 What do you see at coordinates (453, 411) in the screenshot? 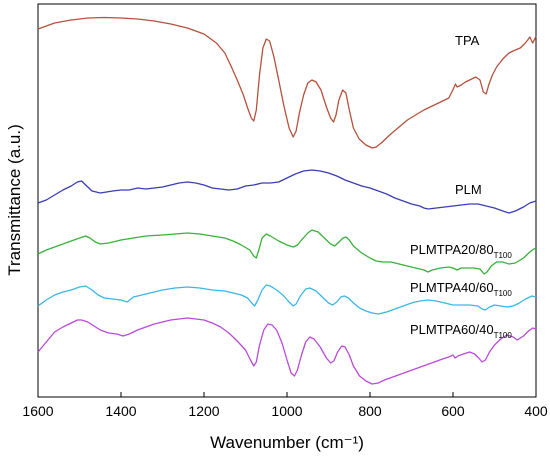
I see `x-tick-label: 600` at bounding box center [453, 411].